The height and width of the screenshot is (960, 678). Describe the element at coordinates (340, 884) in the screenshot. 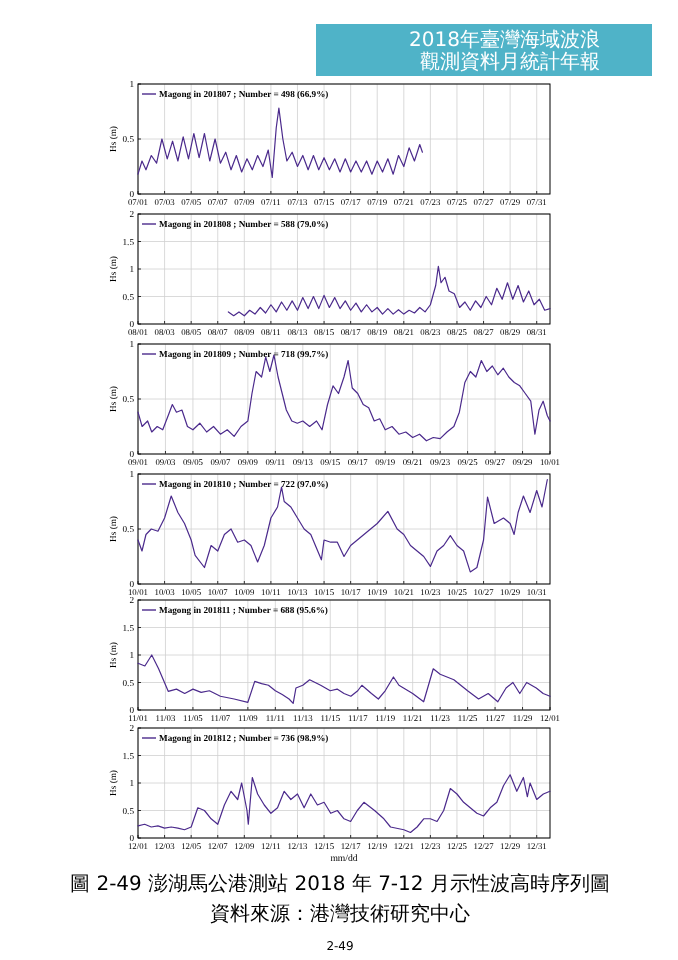

I see `caption: 圖 2-49 澎湖馬公港測站 2018 年 7-12 月示性波高時序列圖` at that location.